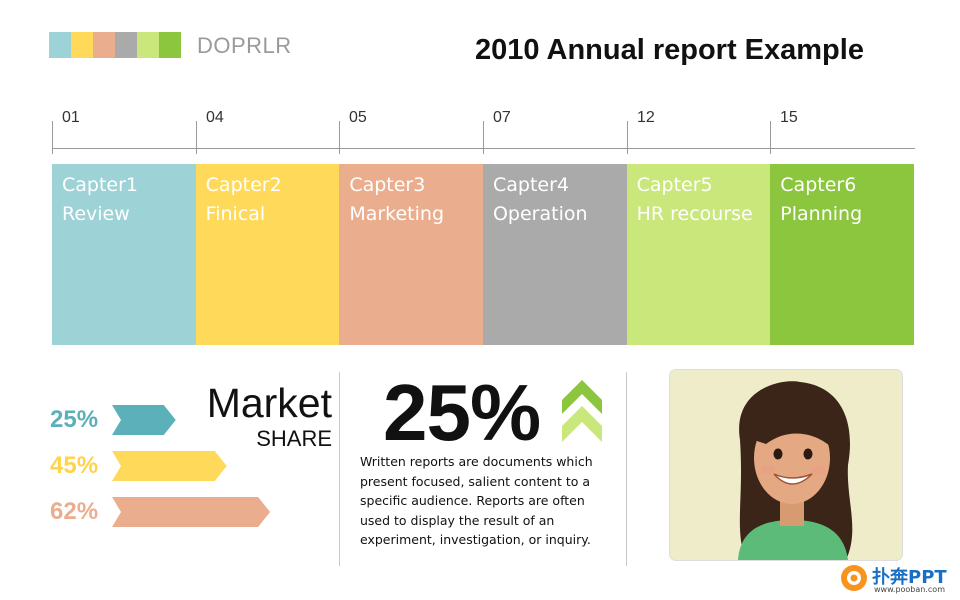 This screenshot has height=600, width=960. What do you see at coordinates (530, 185) in the screenshot?
I see `chapter-number: Capter4` at bounding box center [530, 185].